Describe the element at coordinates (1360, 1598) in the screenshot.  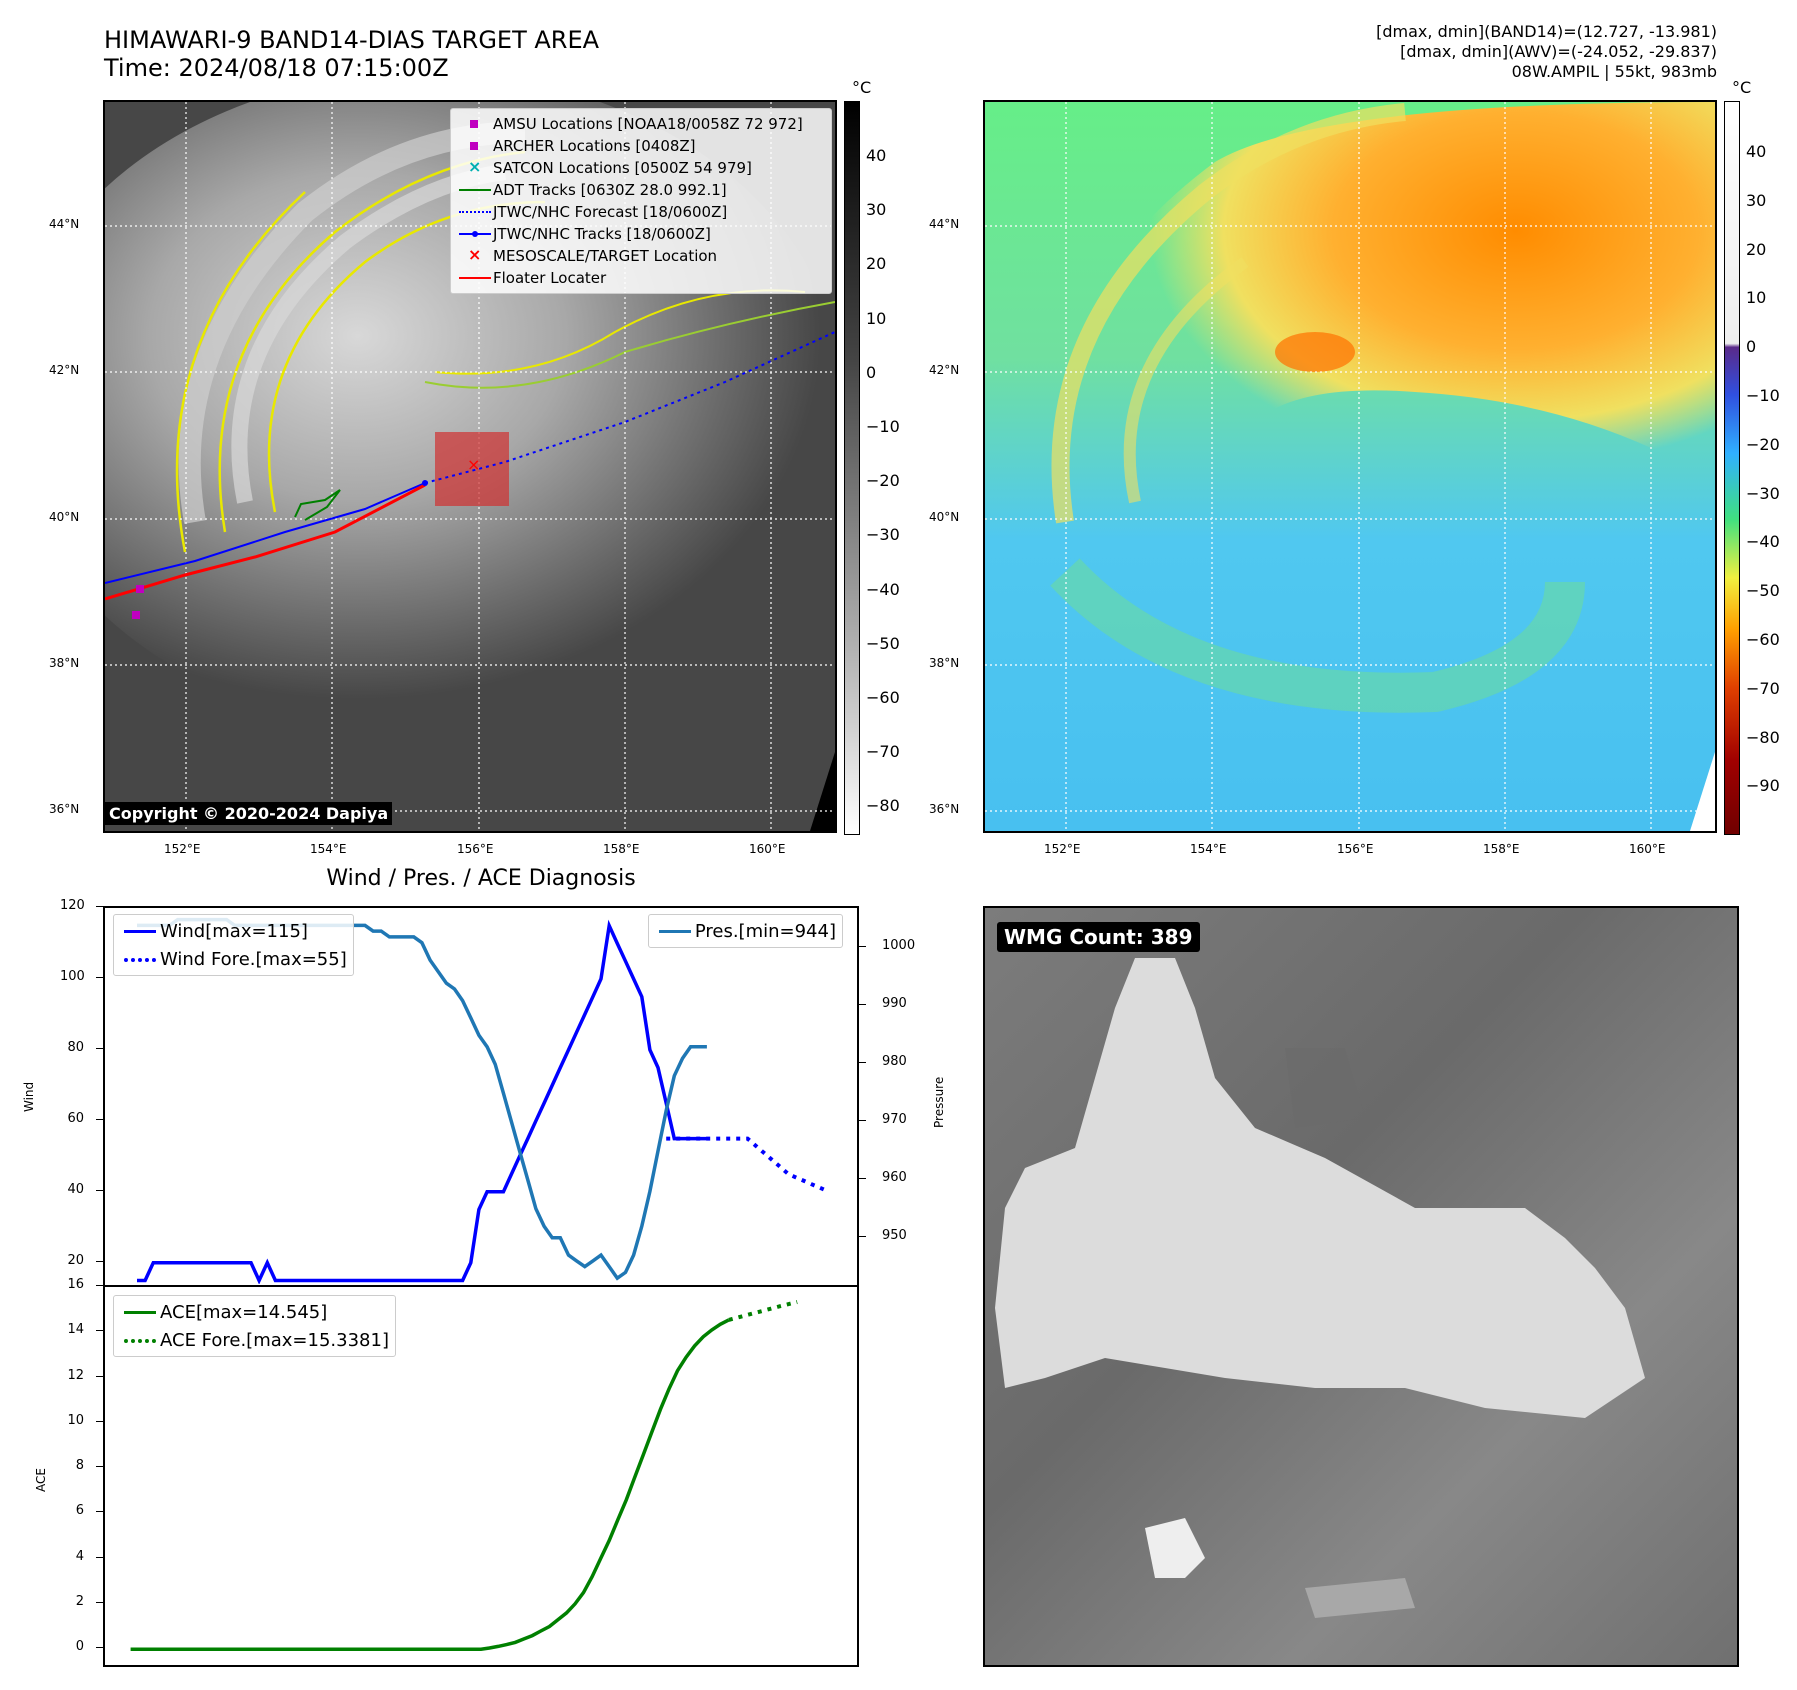
I see `wmg-gray-patch` at that location.